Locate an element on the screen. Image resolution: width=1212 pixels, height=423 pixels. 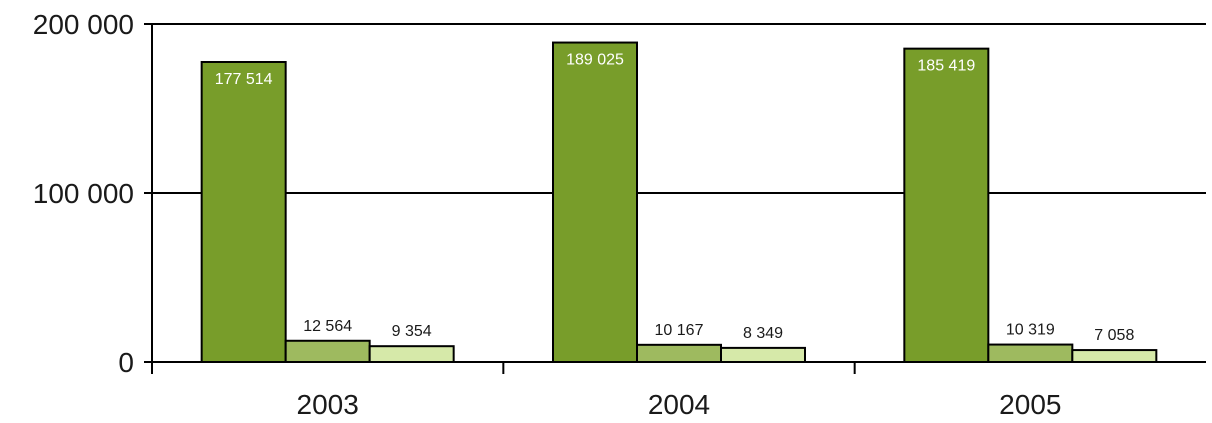
data-label: 9 354 is located at coordinates (412, 331).